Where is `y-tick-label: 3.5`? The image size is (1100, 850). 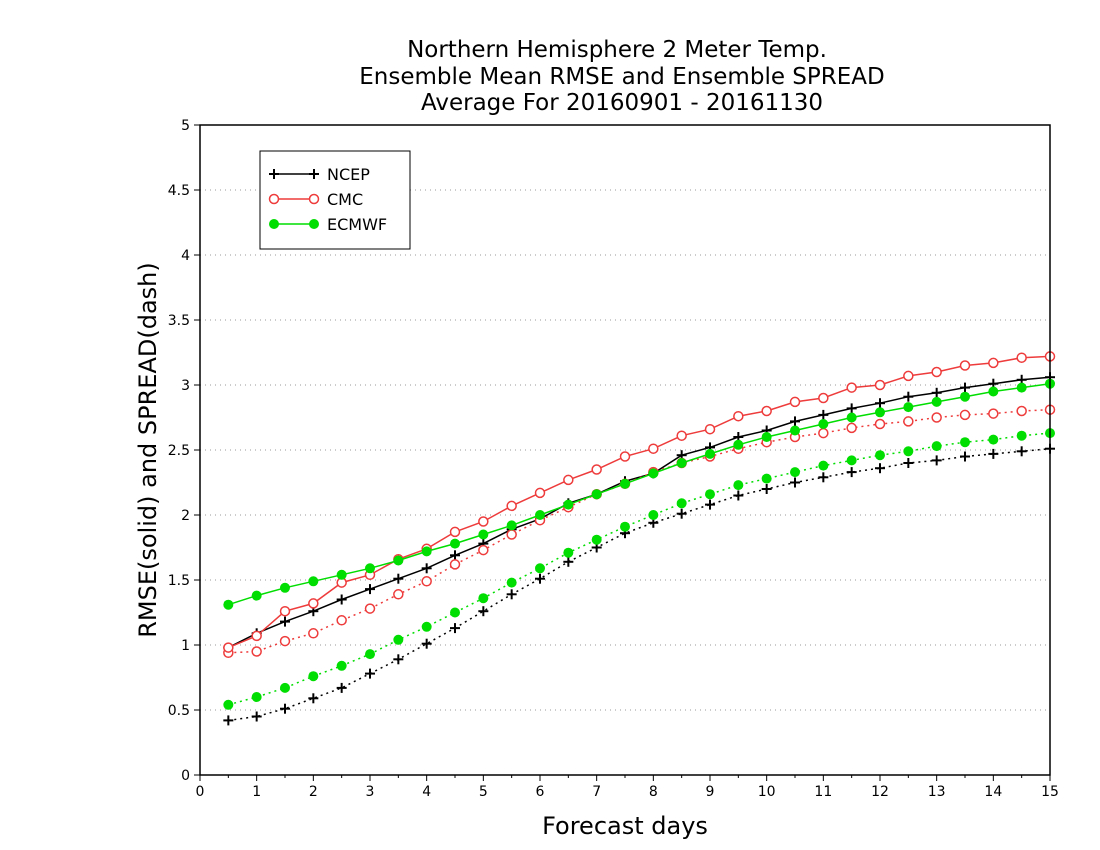
y-tick-label: 3.5 is located at coordinates (179, 321).